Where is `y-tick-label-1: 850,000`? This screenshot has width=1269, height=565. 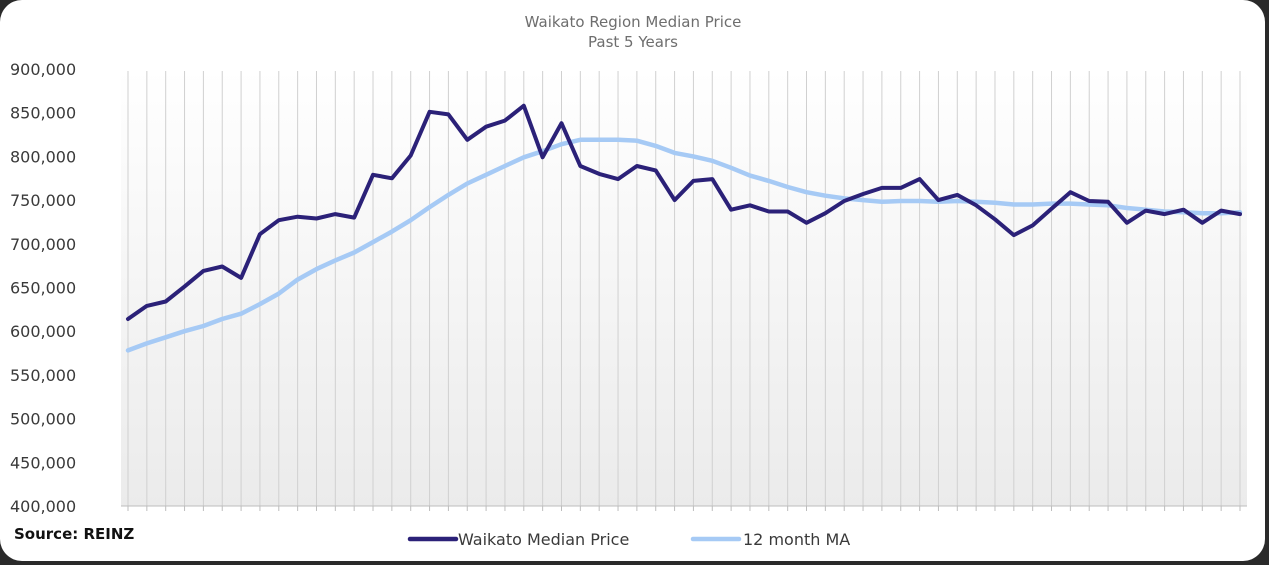
y-tick-label-1: 850,000 is located at coordinates (43, 113).